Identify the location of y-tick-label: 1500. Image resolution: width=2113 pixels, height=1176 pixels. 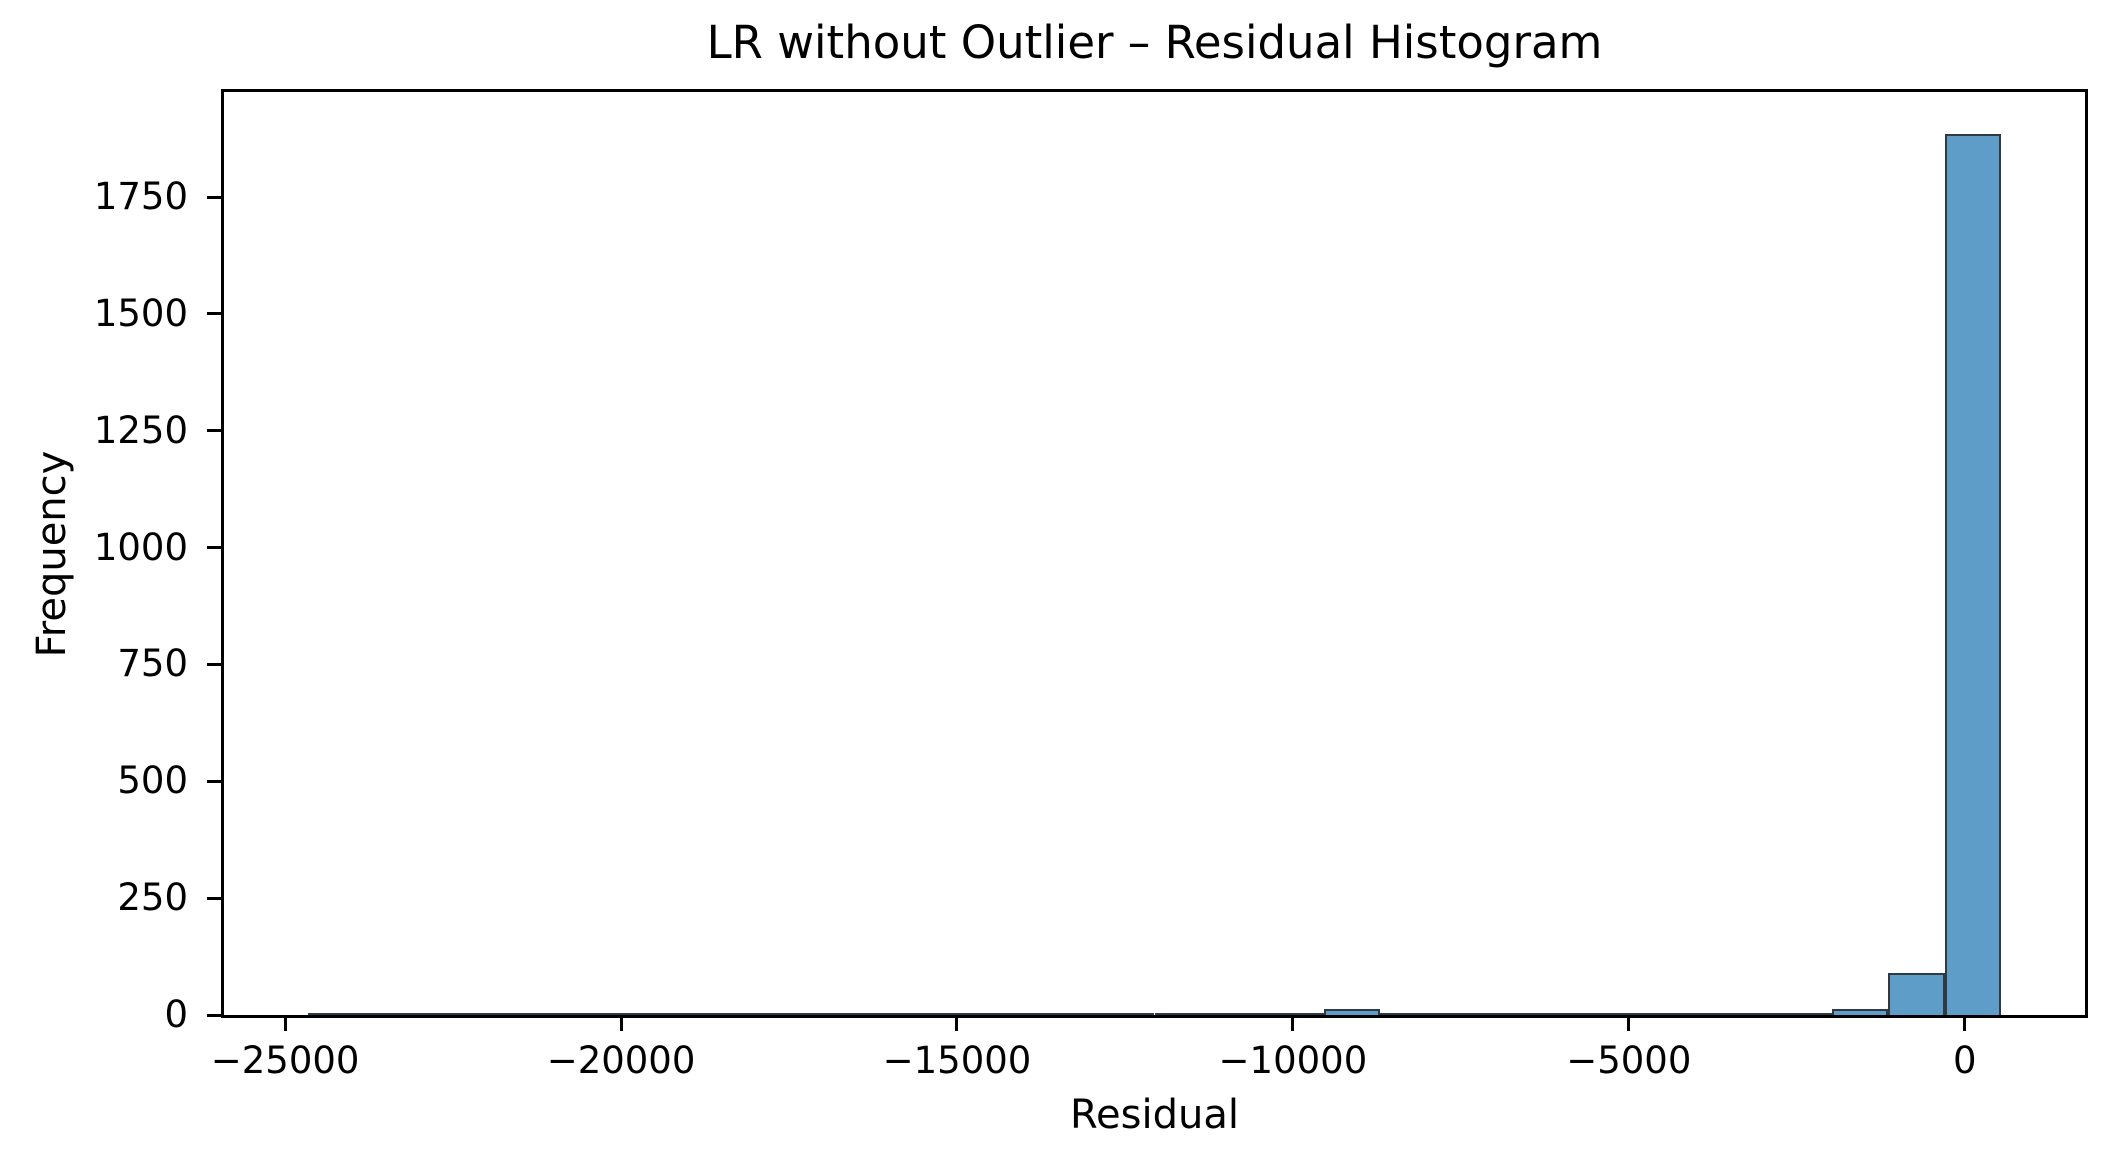
(140, 313).